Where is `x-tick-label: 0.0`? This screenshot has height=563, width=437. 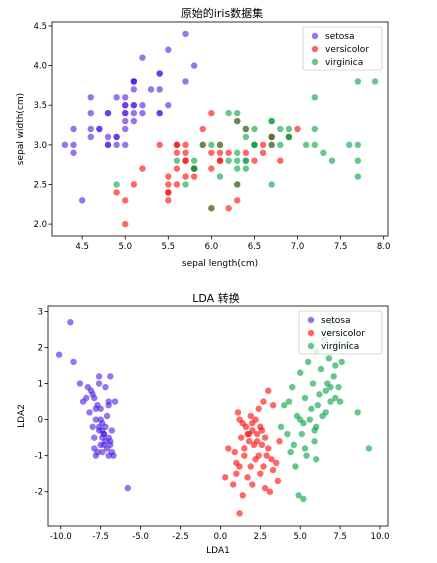 x-tick-label: 0.0 is located at coordinates (221, 537).